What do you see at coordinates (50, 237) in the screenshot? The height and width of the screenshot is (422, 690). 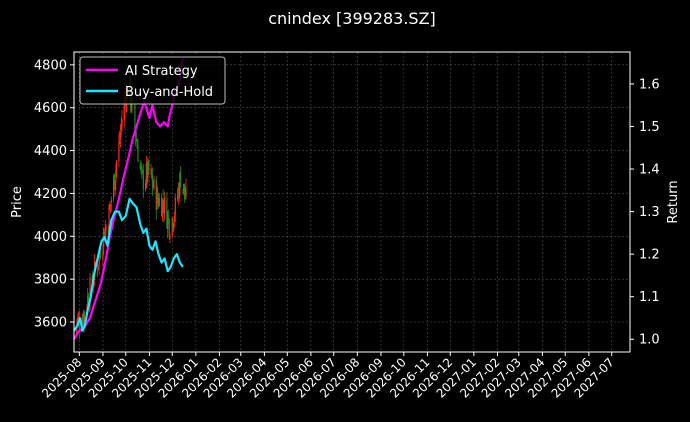 I see `y-tick-label: 4000` at bounding box center [50, 237].